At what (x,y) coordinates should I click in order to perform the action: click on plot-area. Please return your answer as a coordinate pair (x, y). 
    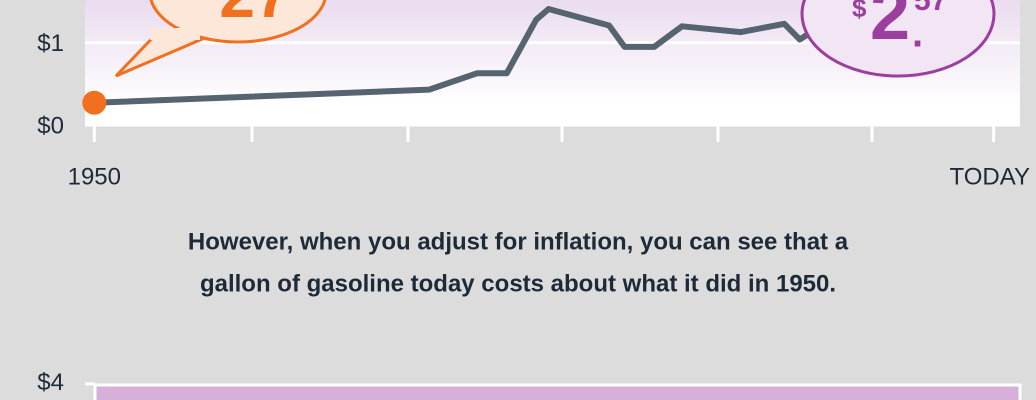
    Looking at the image, I should click on (557, 391).